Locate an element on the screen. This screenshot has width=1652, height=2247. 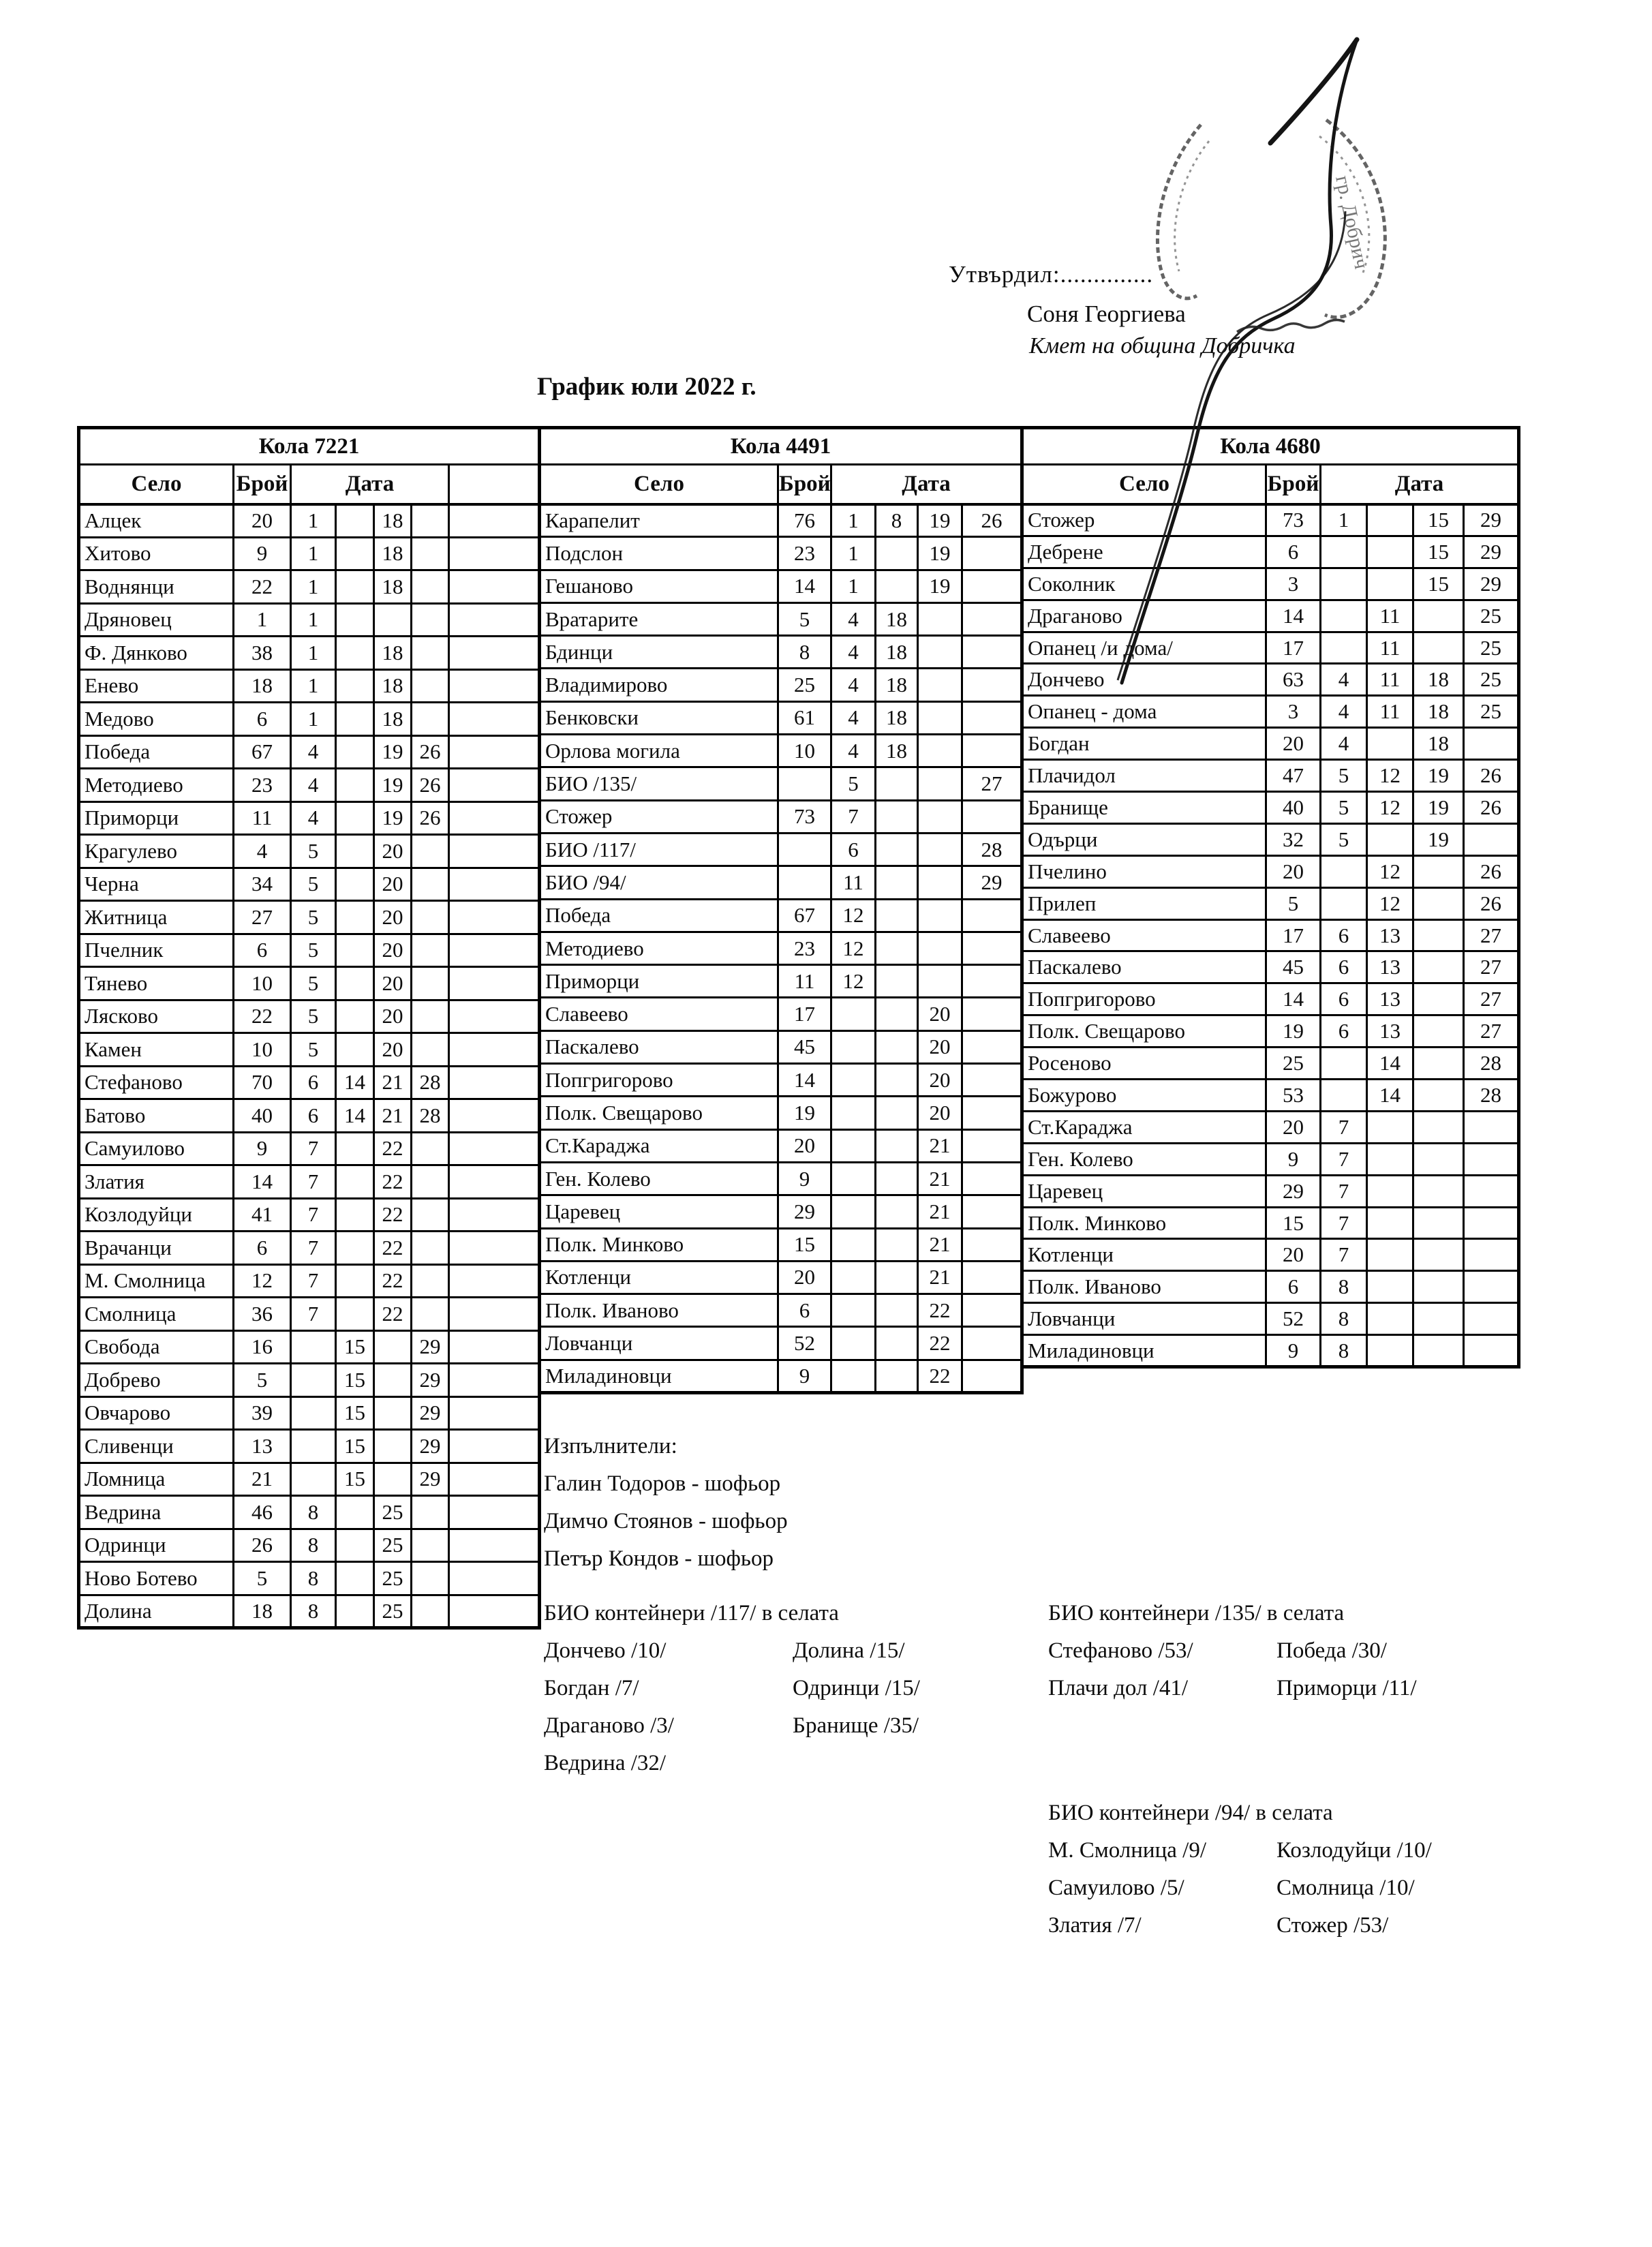
village-cell: Пчелник is located at coordinates (156, 950).